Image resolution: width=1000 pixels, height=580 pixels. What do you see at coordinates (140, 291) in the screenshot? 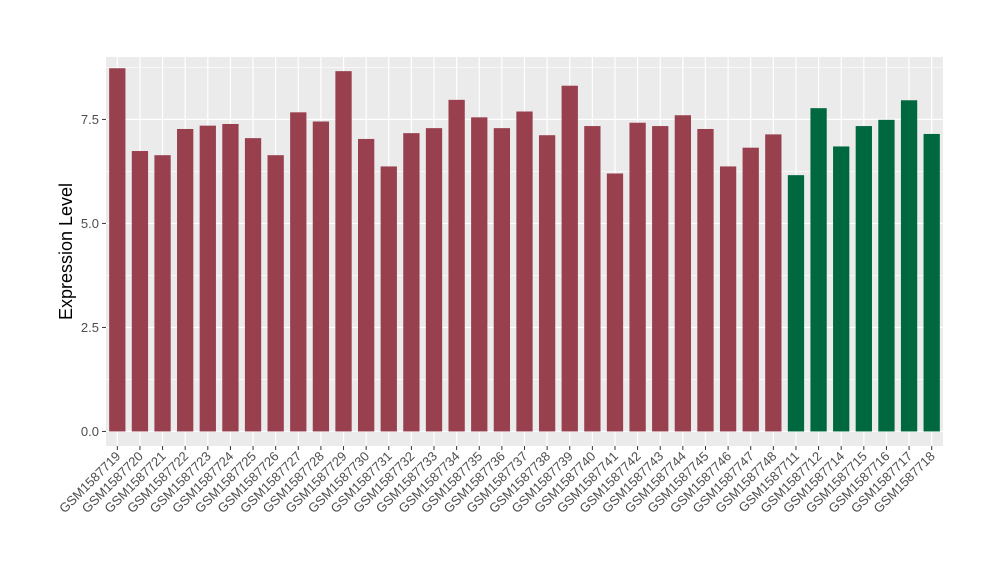
I see `bar-GSM1587720` at bounding box center [140, 291].